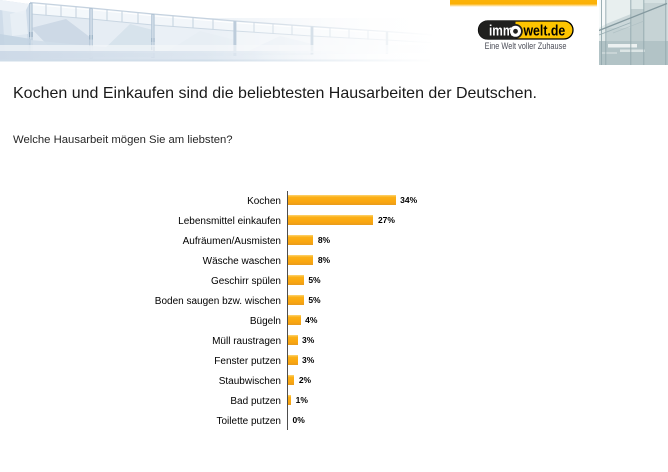 The width and height of the screenshot is (668, 472). I want to click on svg-text: imm, so click(501, 30).